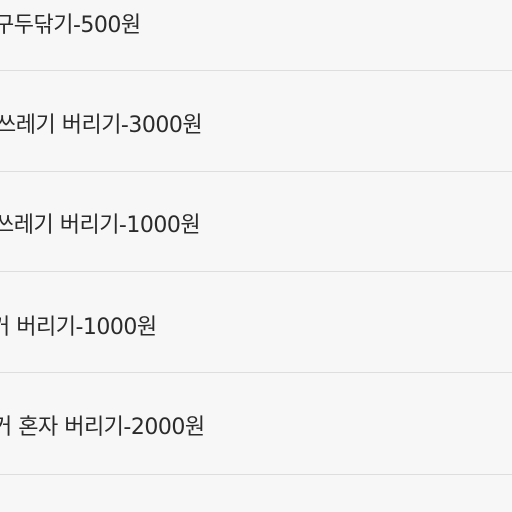  Describe the element at coordinates (102, 427) in the screenshot. I see `list-item-label: 거 혼자 버리기-2000원` at that location.